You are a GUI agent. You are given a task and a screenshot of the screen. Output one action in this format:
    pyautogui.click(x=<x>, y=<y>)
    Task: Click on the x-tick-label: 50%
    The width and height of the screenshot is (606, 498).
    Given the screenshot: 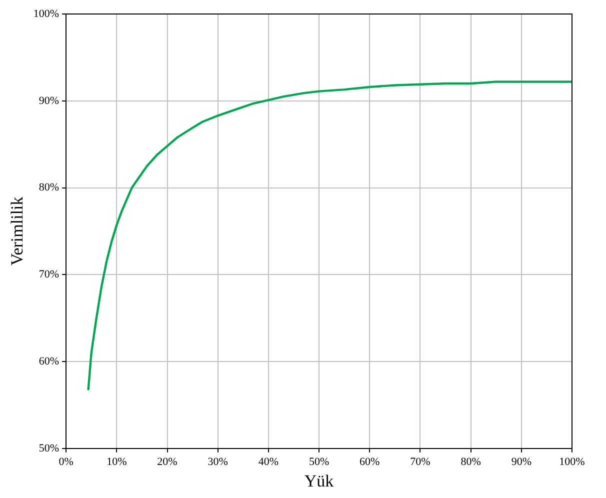 What is the action you would take?
    pyautogui.click(x=319, y=462)
    